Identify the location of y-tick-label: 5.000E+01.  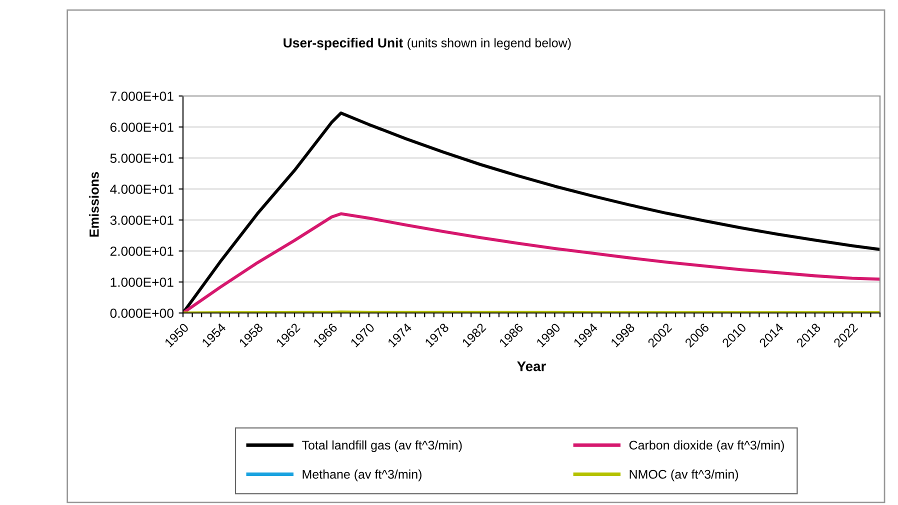
(142, 158).